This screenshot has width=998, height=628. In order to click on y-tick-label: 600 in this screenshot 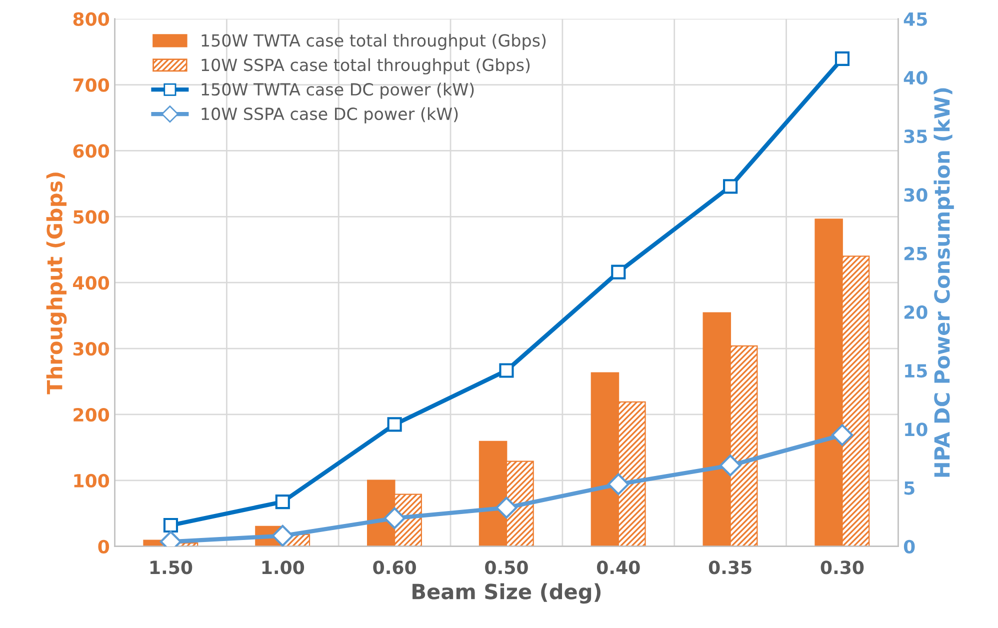, I will do `click(91, 151)`.